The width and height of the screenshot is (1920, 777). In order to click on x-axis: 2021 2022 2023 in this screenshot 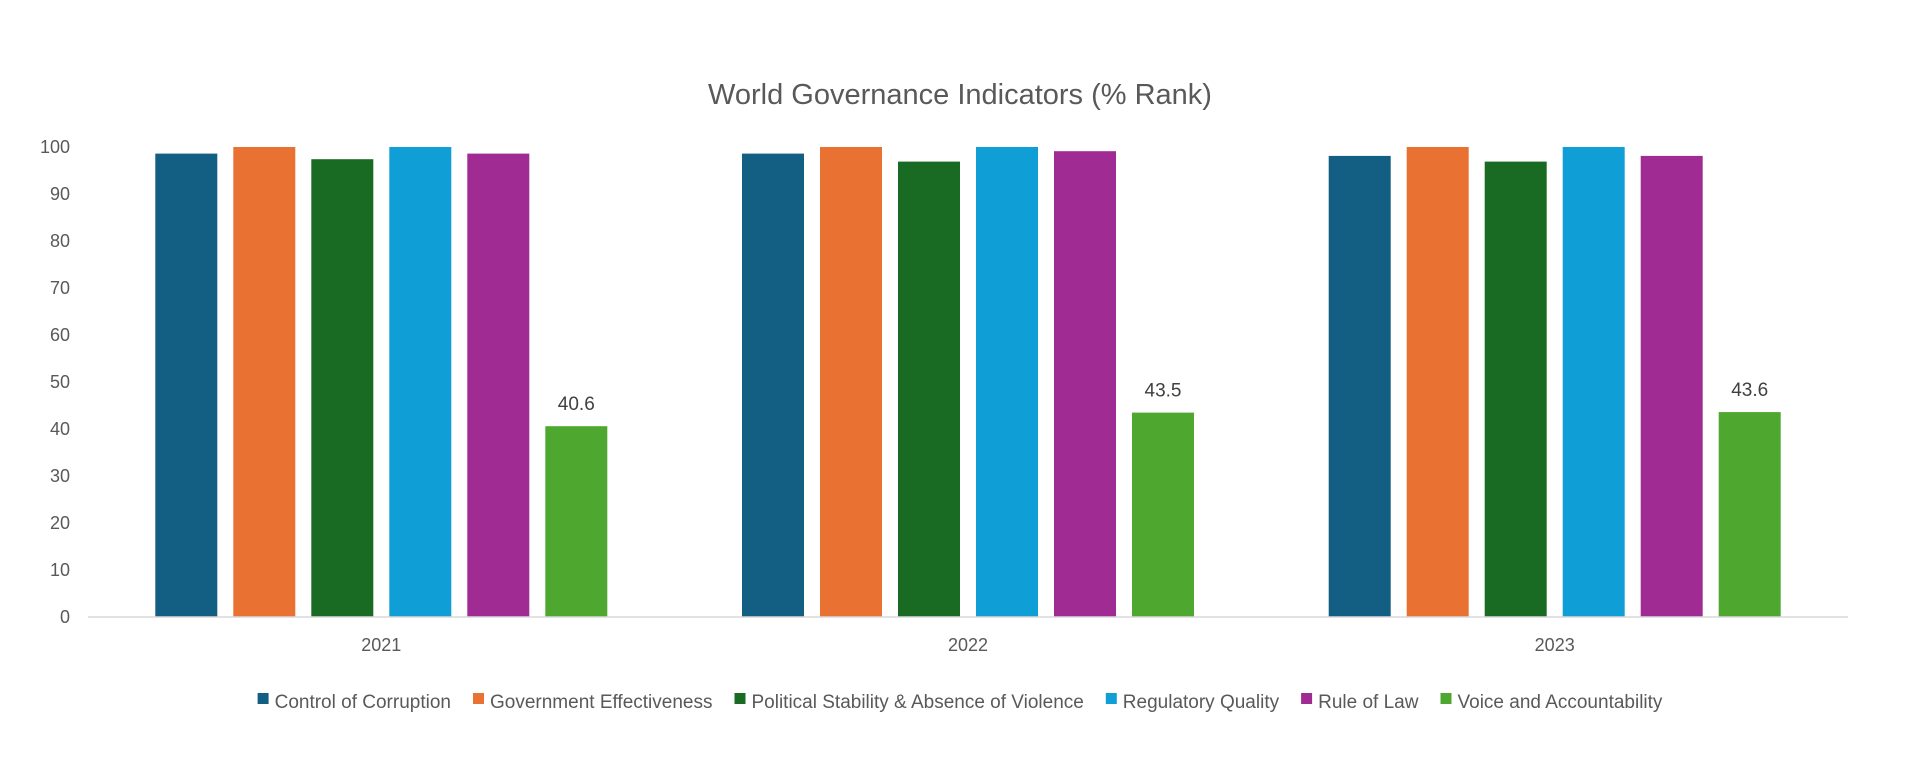, I will do `click(967, 645)`.